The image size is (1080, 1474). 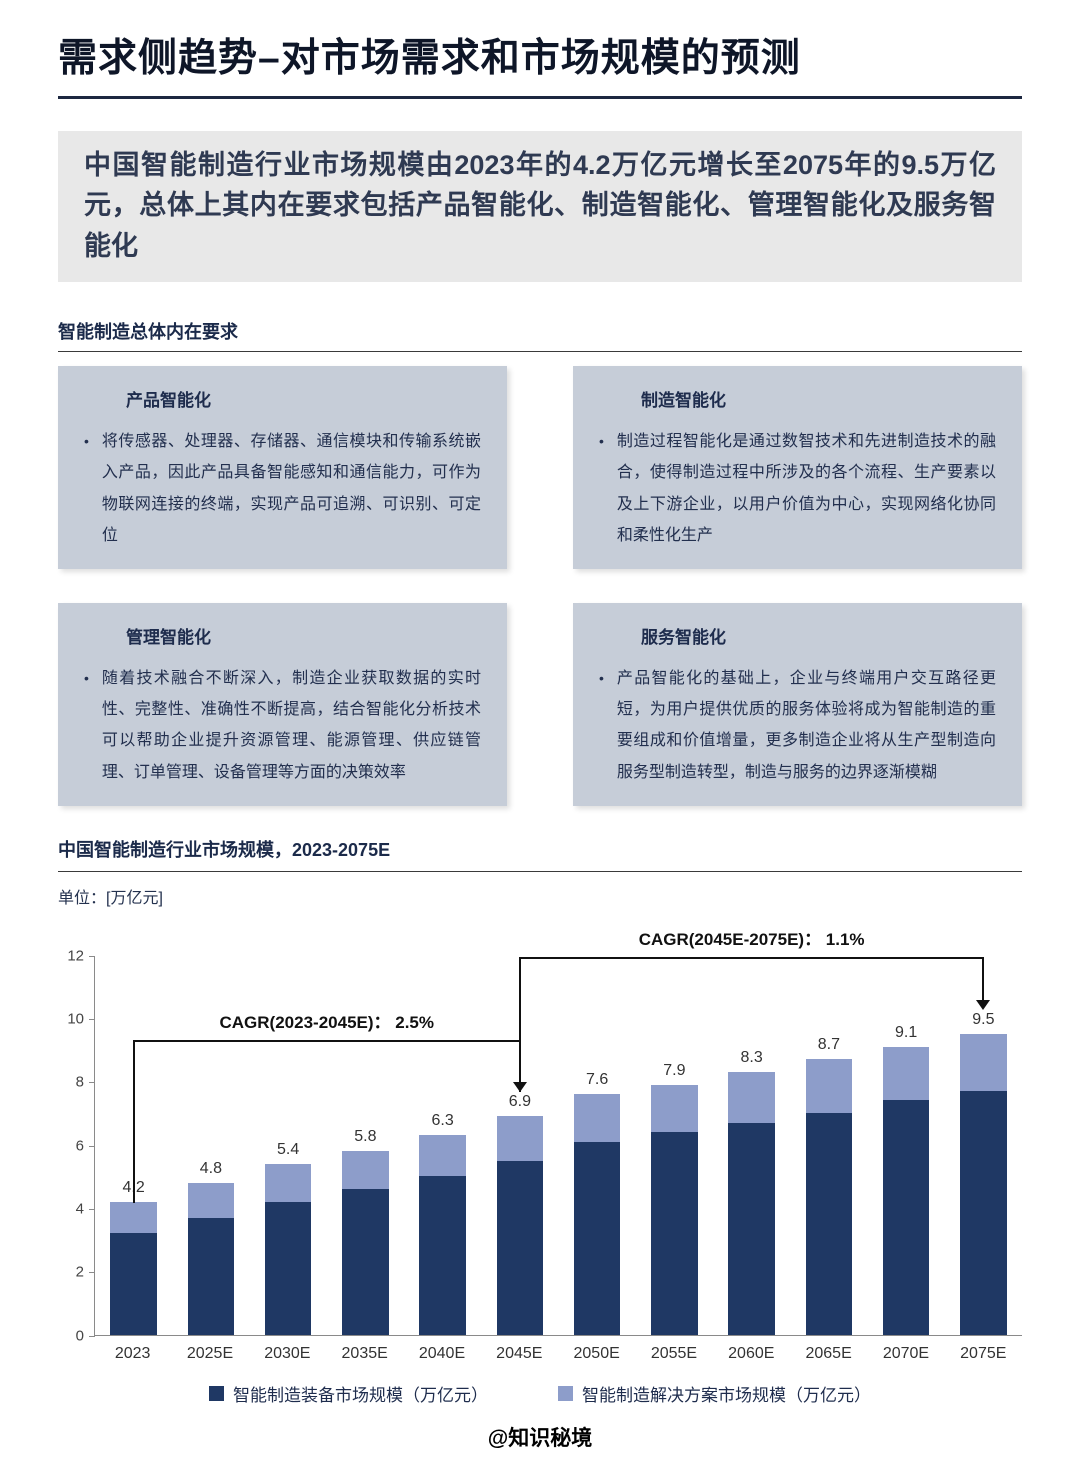 I want to click on card-title: 产品智能化, so click(x=168, y=401).